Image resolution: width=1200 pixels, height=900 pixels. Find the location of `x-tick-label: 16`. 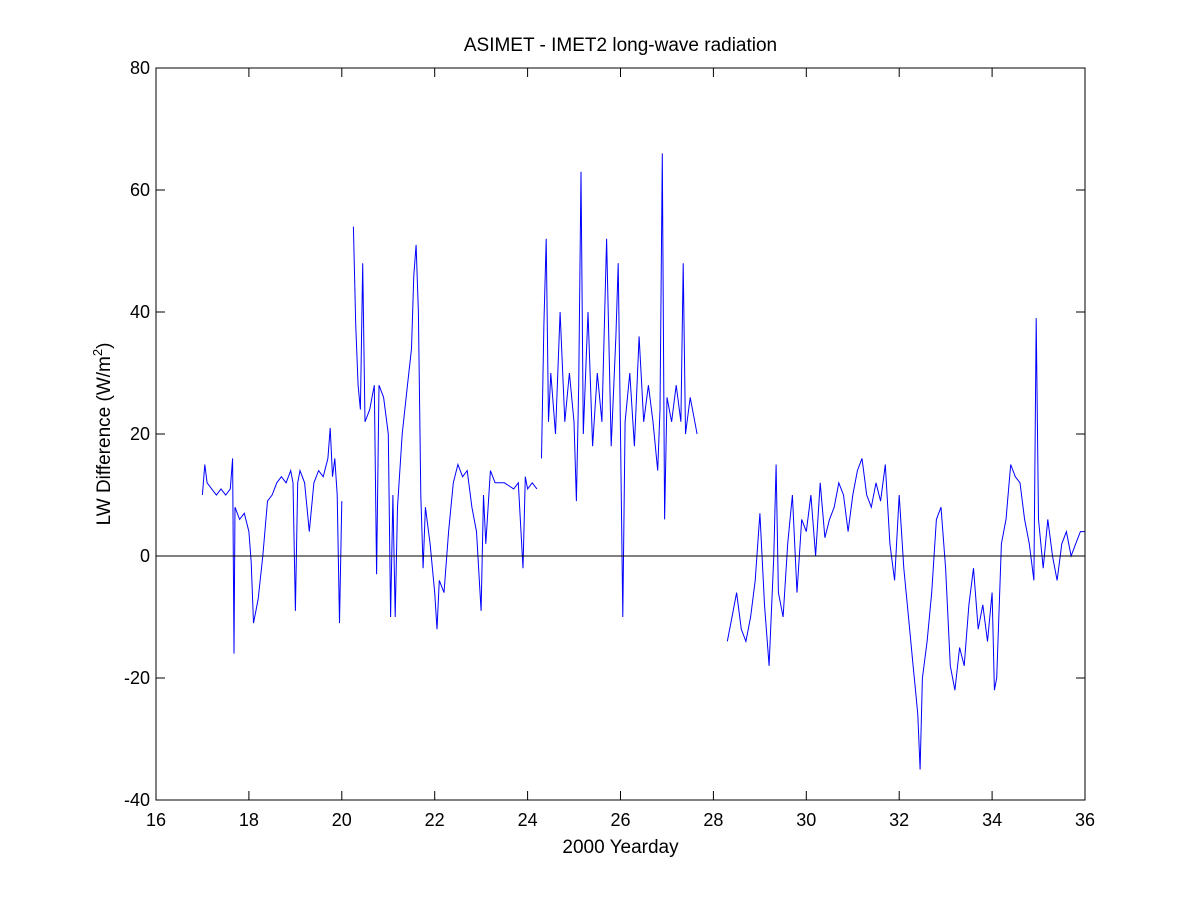

x-tick-label: 16 is located at coordinates (156, 820).